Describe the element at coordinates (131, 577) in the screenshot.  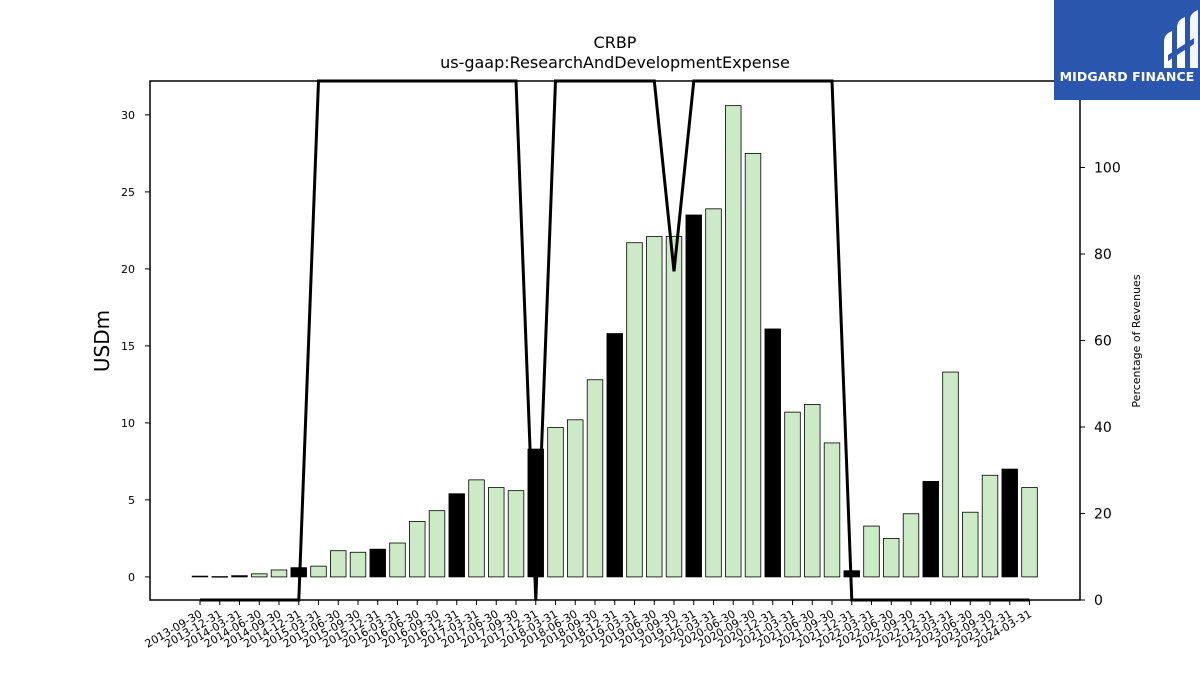
I see `y-tick-label: 0` at that location.